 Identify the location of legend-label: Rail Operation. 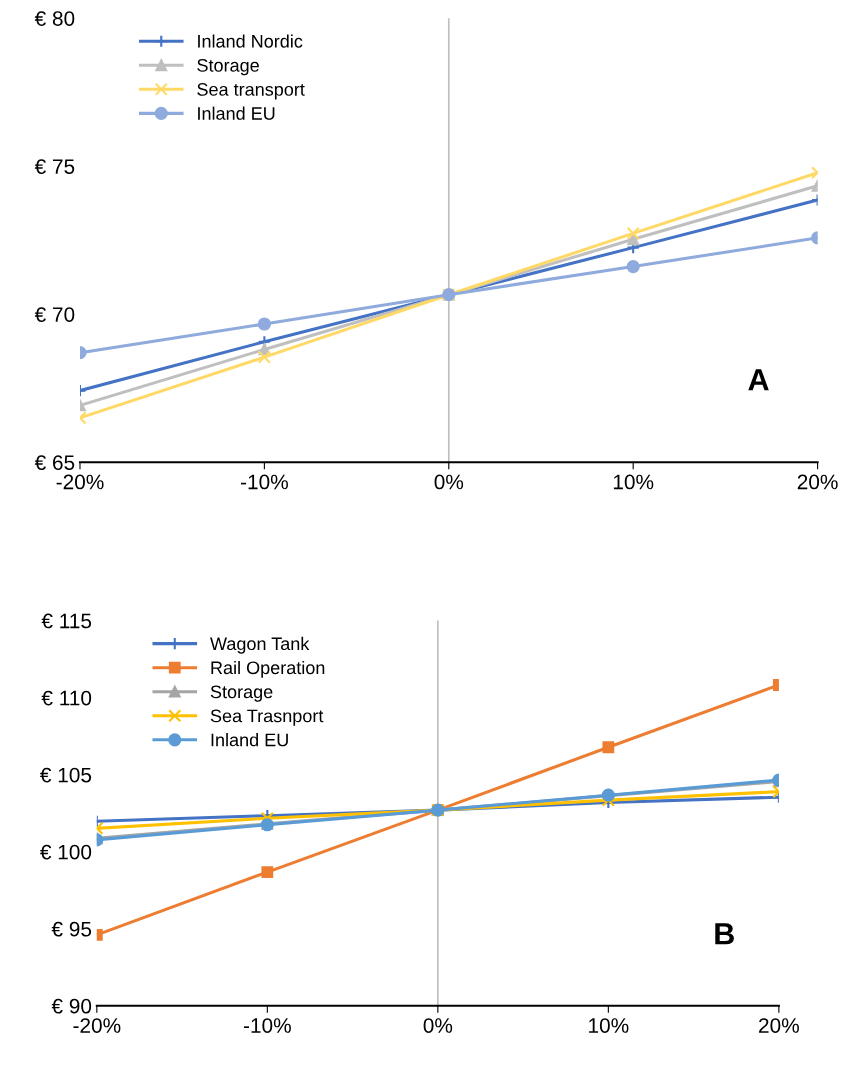
(268, 669).